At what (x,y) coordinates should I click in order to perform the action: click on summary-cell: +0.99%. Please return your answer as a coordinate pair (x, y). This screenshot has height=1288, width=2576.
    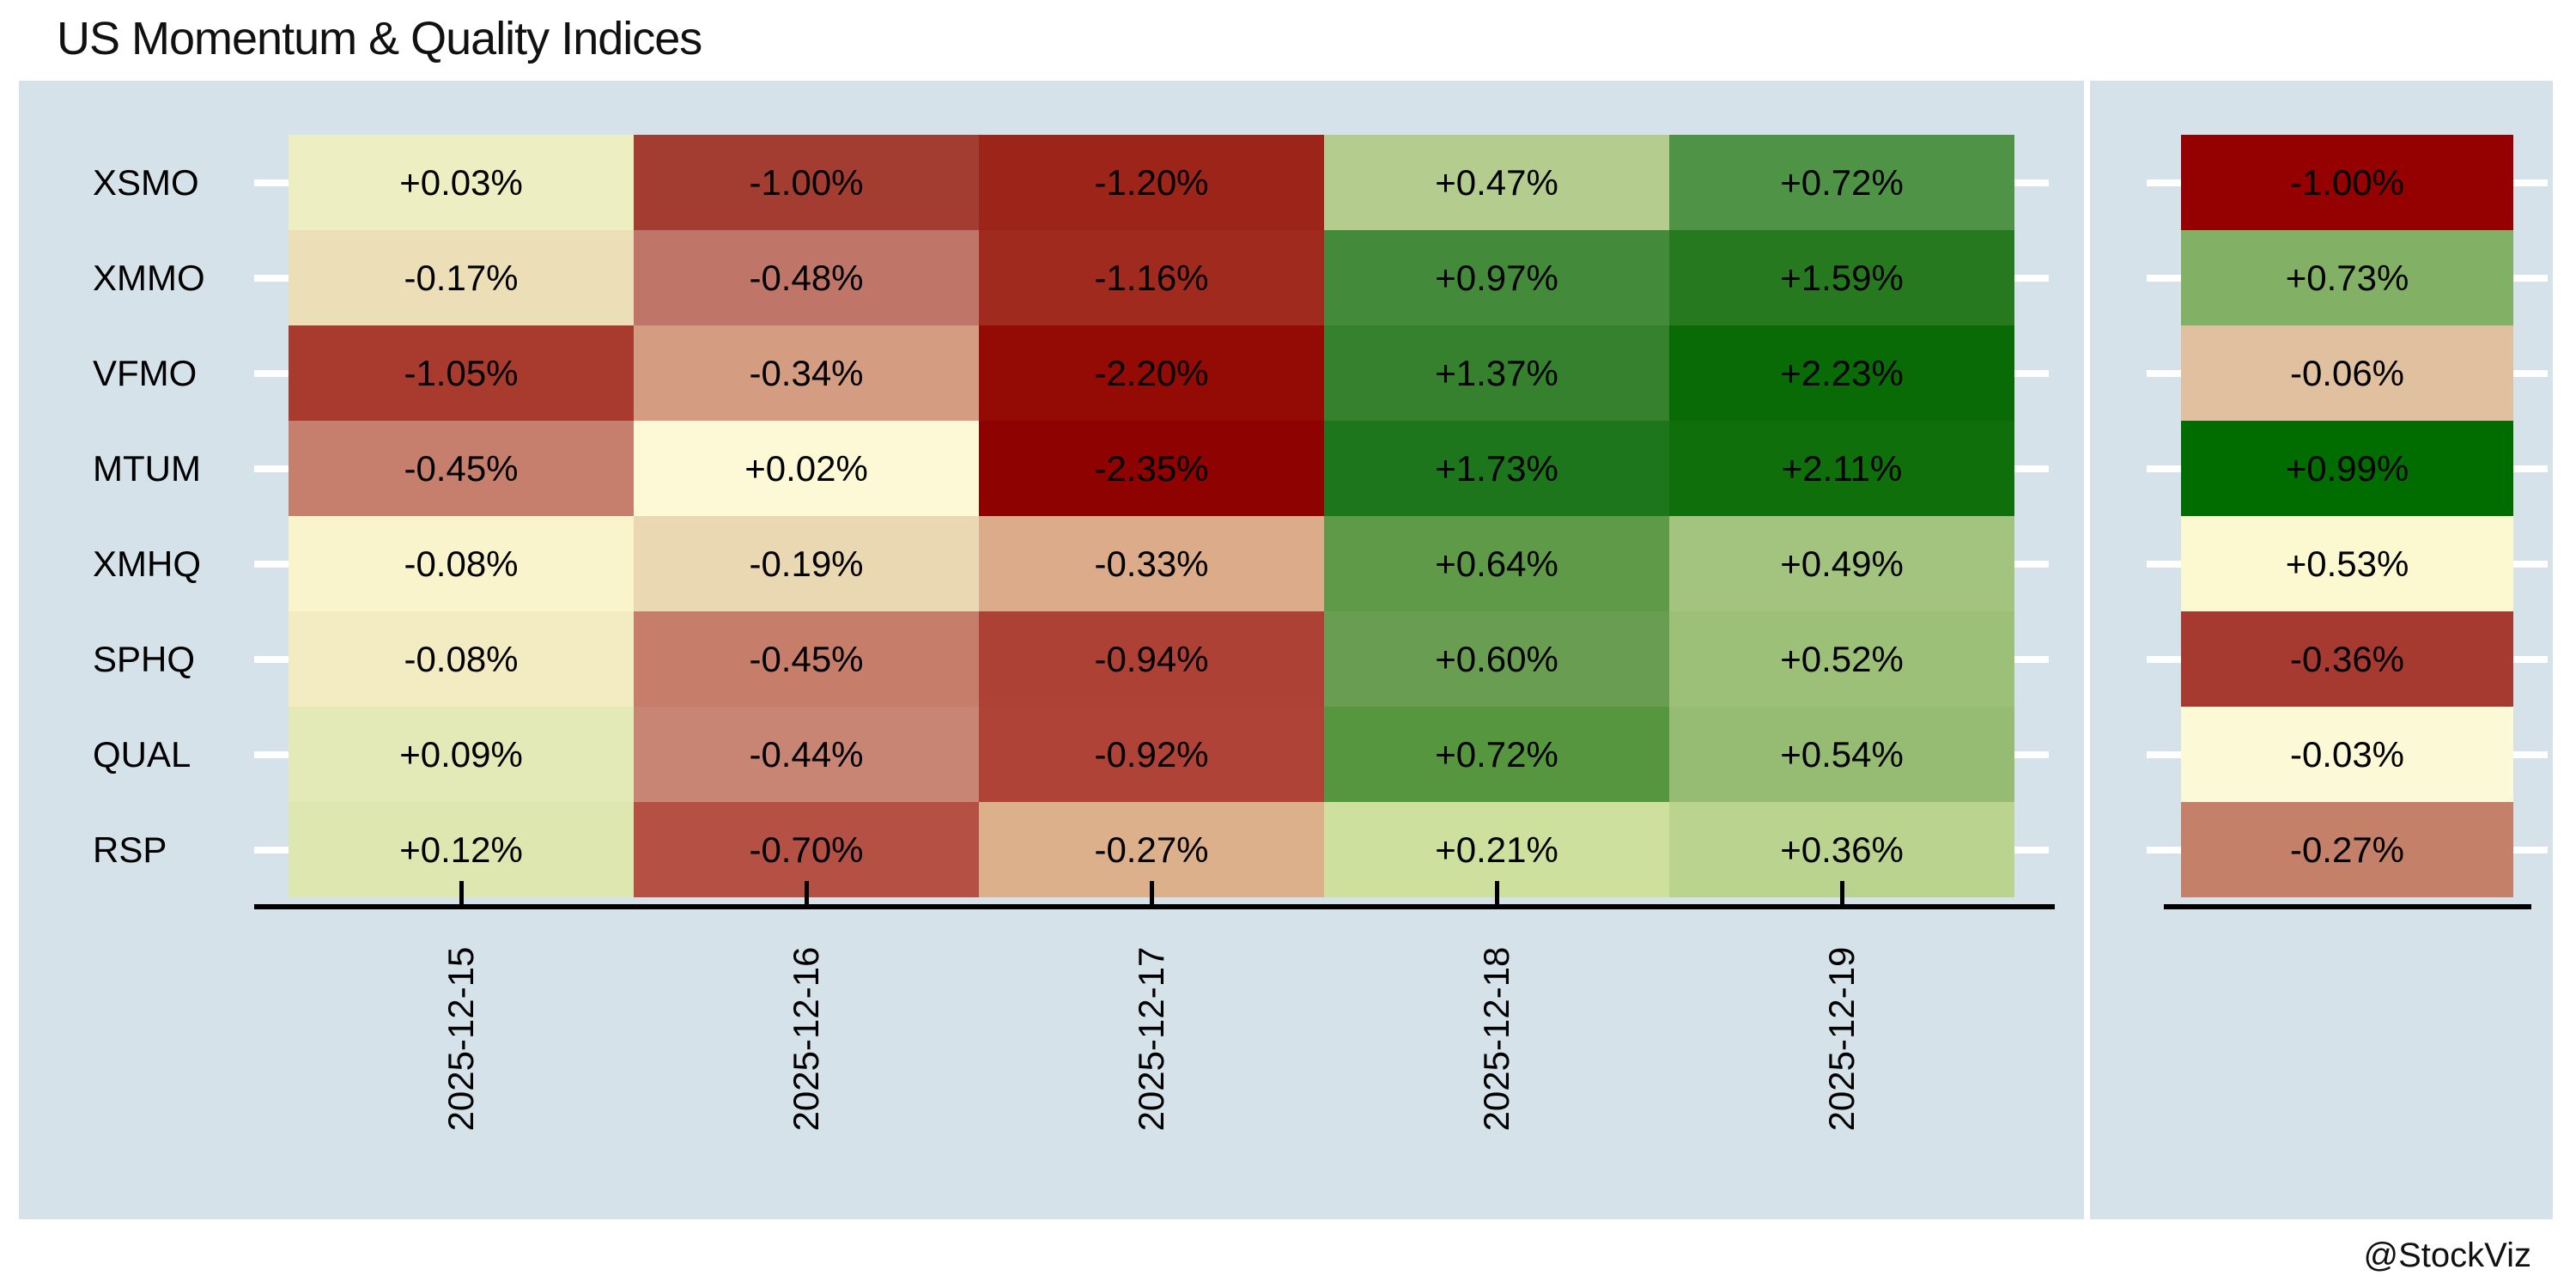
    Looking at the image, I should click on (2347, 468).